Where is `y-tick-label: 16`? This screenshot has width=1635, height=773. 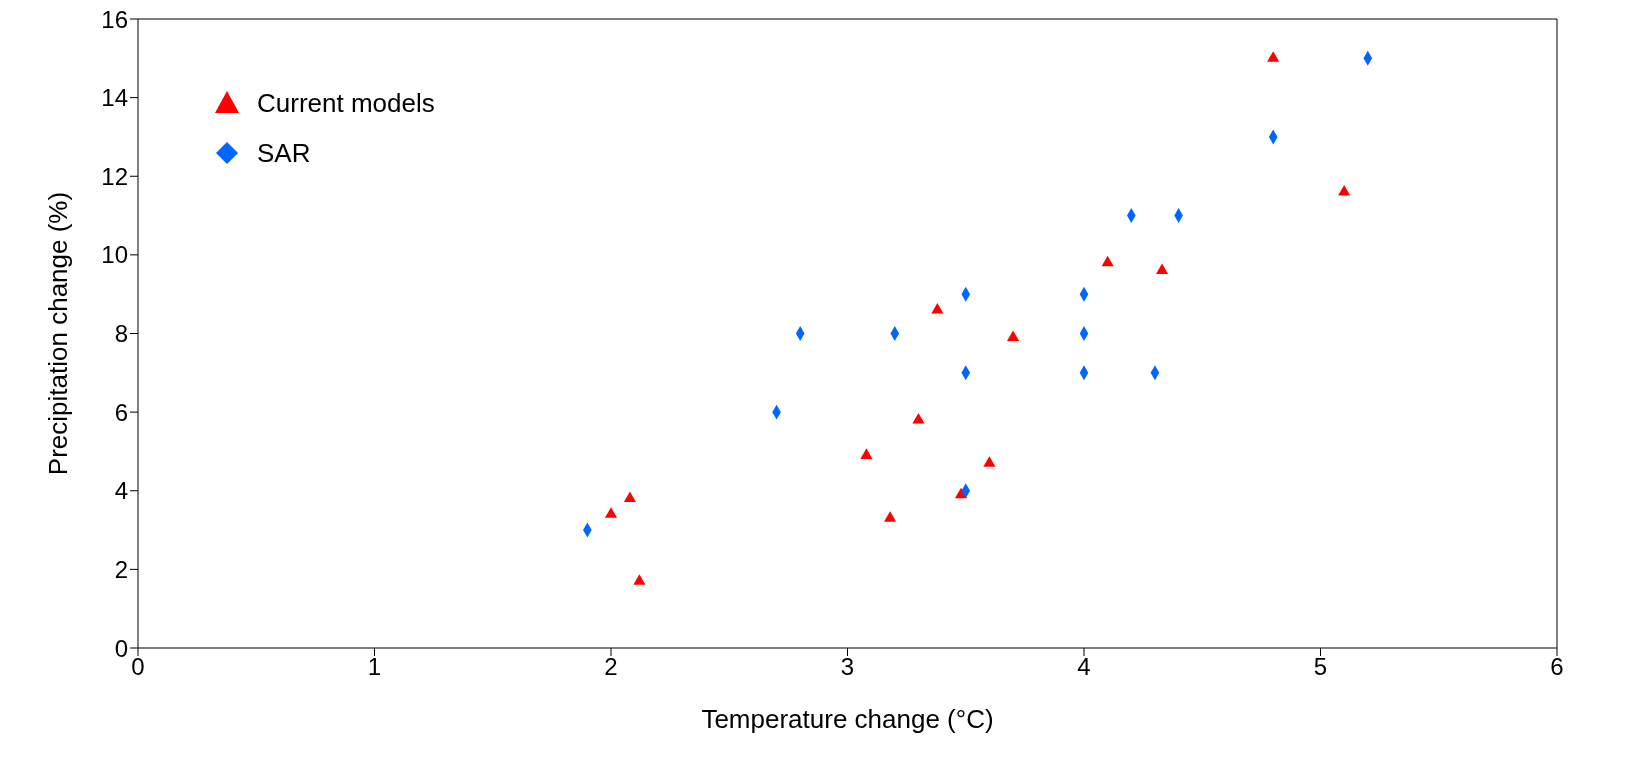
y-tick-label: 16 is located at coordinates (114, 19).